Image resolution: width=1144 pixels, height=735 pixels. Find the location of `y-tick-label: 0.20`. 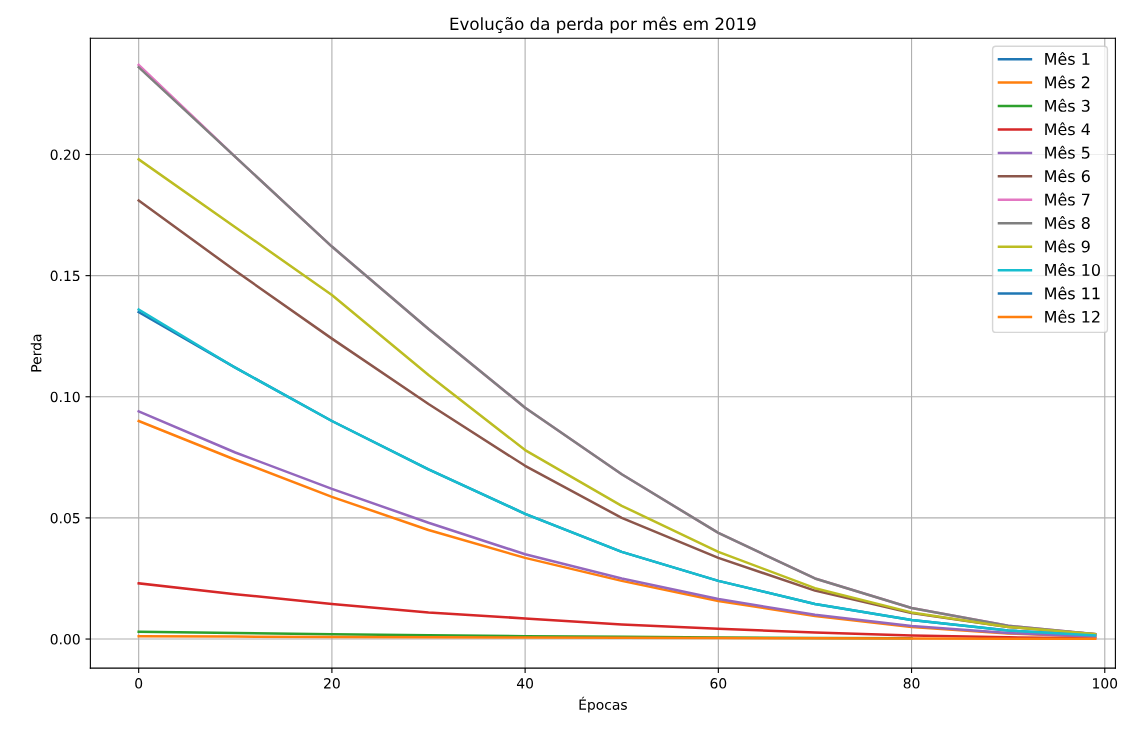

y-tick-label: 0.20 is located at coordinates (65, 154).